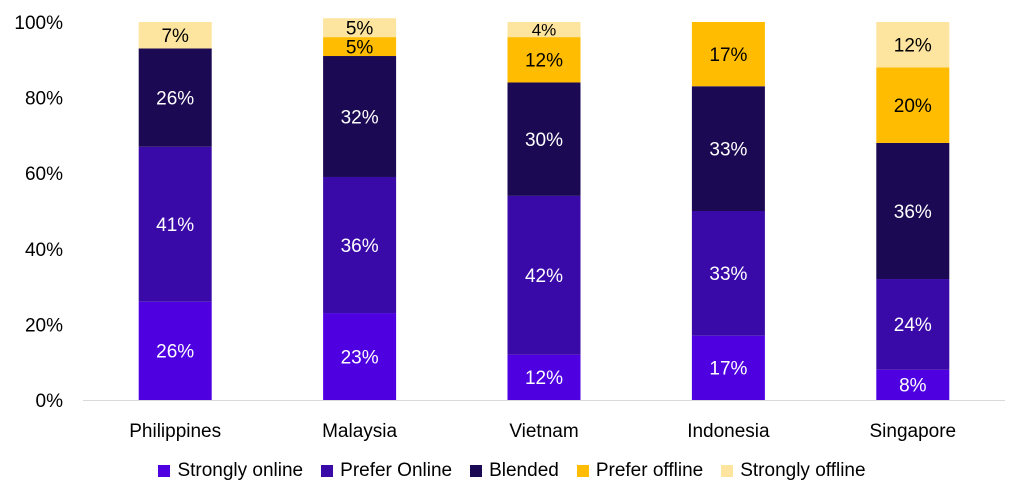 Image resolution: width=1024 pixels, height=500 pixels. What do you see at coordinates (44, 325) in the screenshot?
I see `y-tick-label: 20%` at bounding box center [44, 325].